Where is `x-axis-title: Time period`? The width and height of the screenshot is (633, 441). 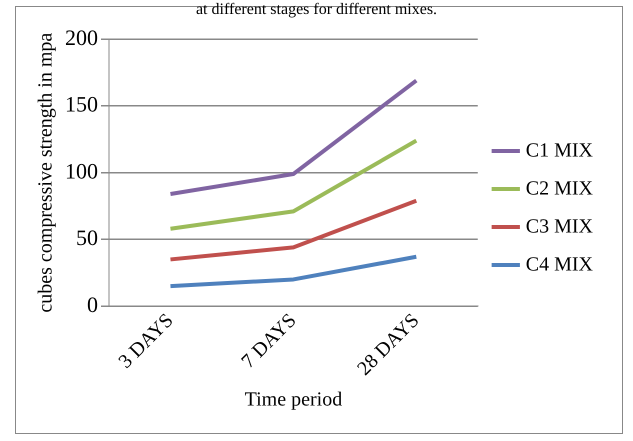
x-axis-title: Time period is located at coordinates (293, 399).